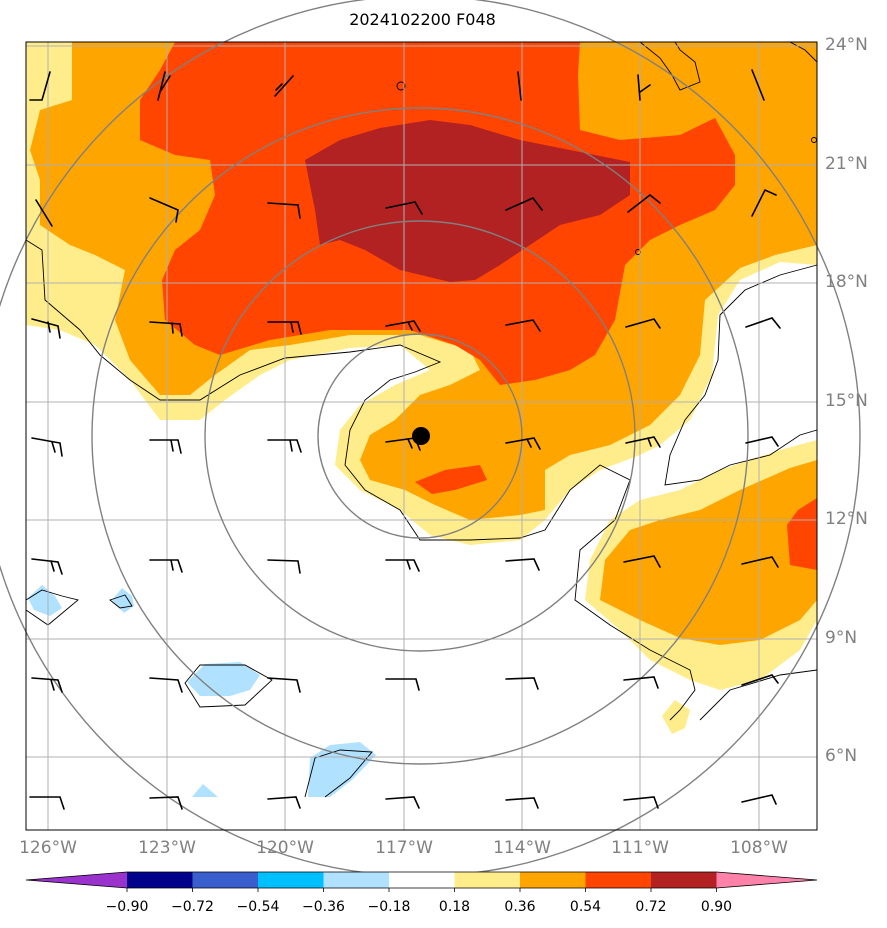 Image resolution: width=887 pixels, height=928 pixels. What do you see at coordinates (585, 907) in the screenshot?
I see `colorbar-tick-label: 0.54` at bounding box center [585, 907].